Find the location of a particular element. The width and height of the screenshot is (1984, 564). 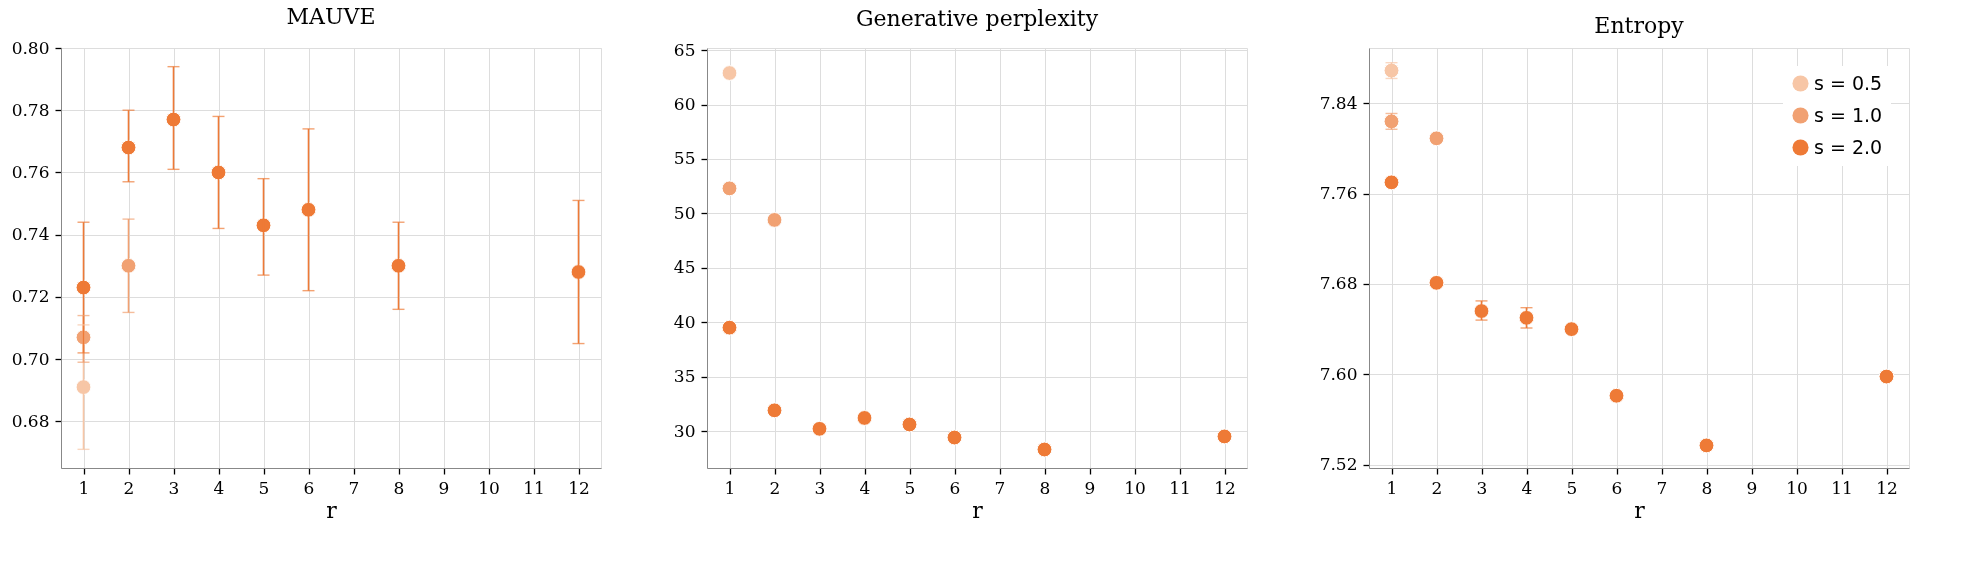

legend-label: s = 1.0 is located at coordinates (1848, 114).